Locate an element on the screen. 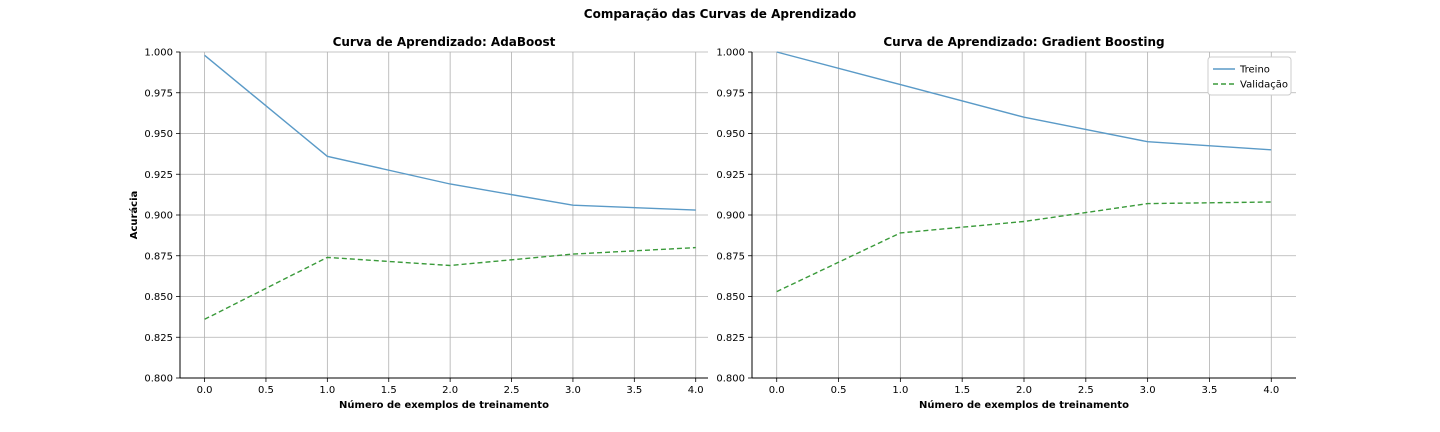 Image resolution: width=1440 pixels, height=432 pixels. train-legend-label: Treino is located at coordinates (1254, 70).